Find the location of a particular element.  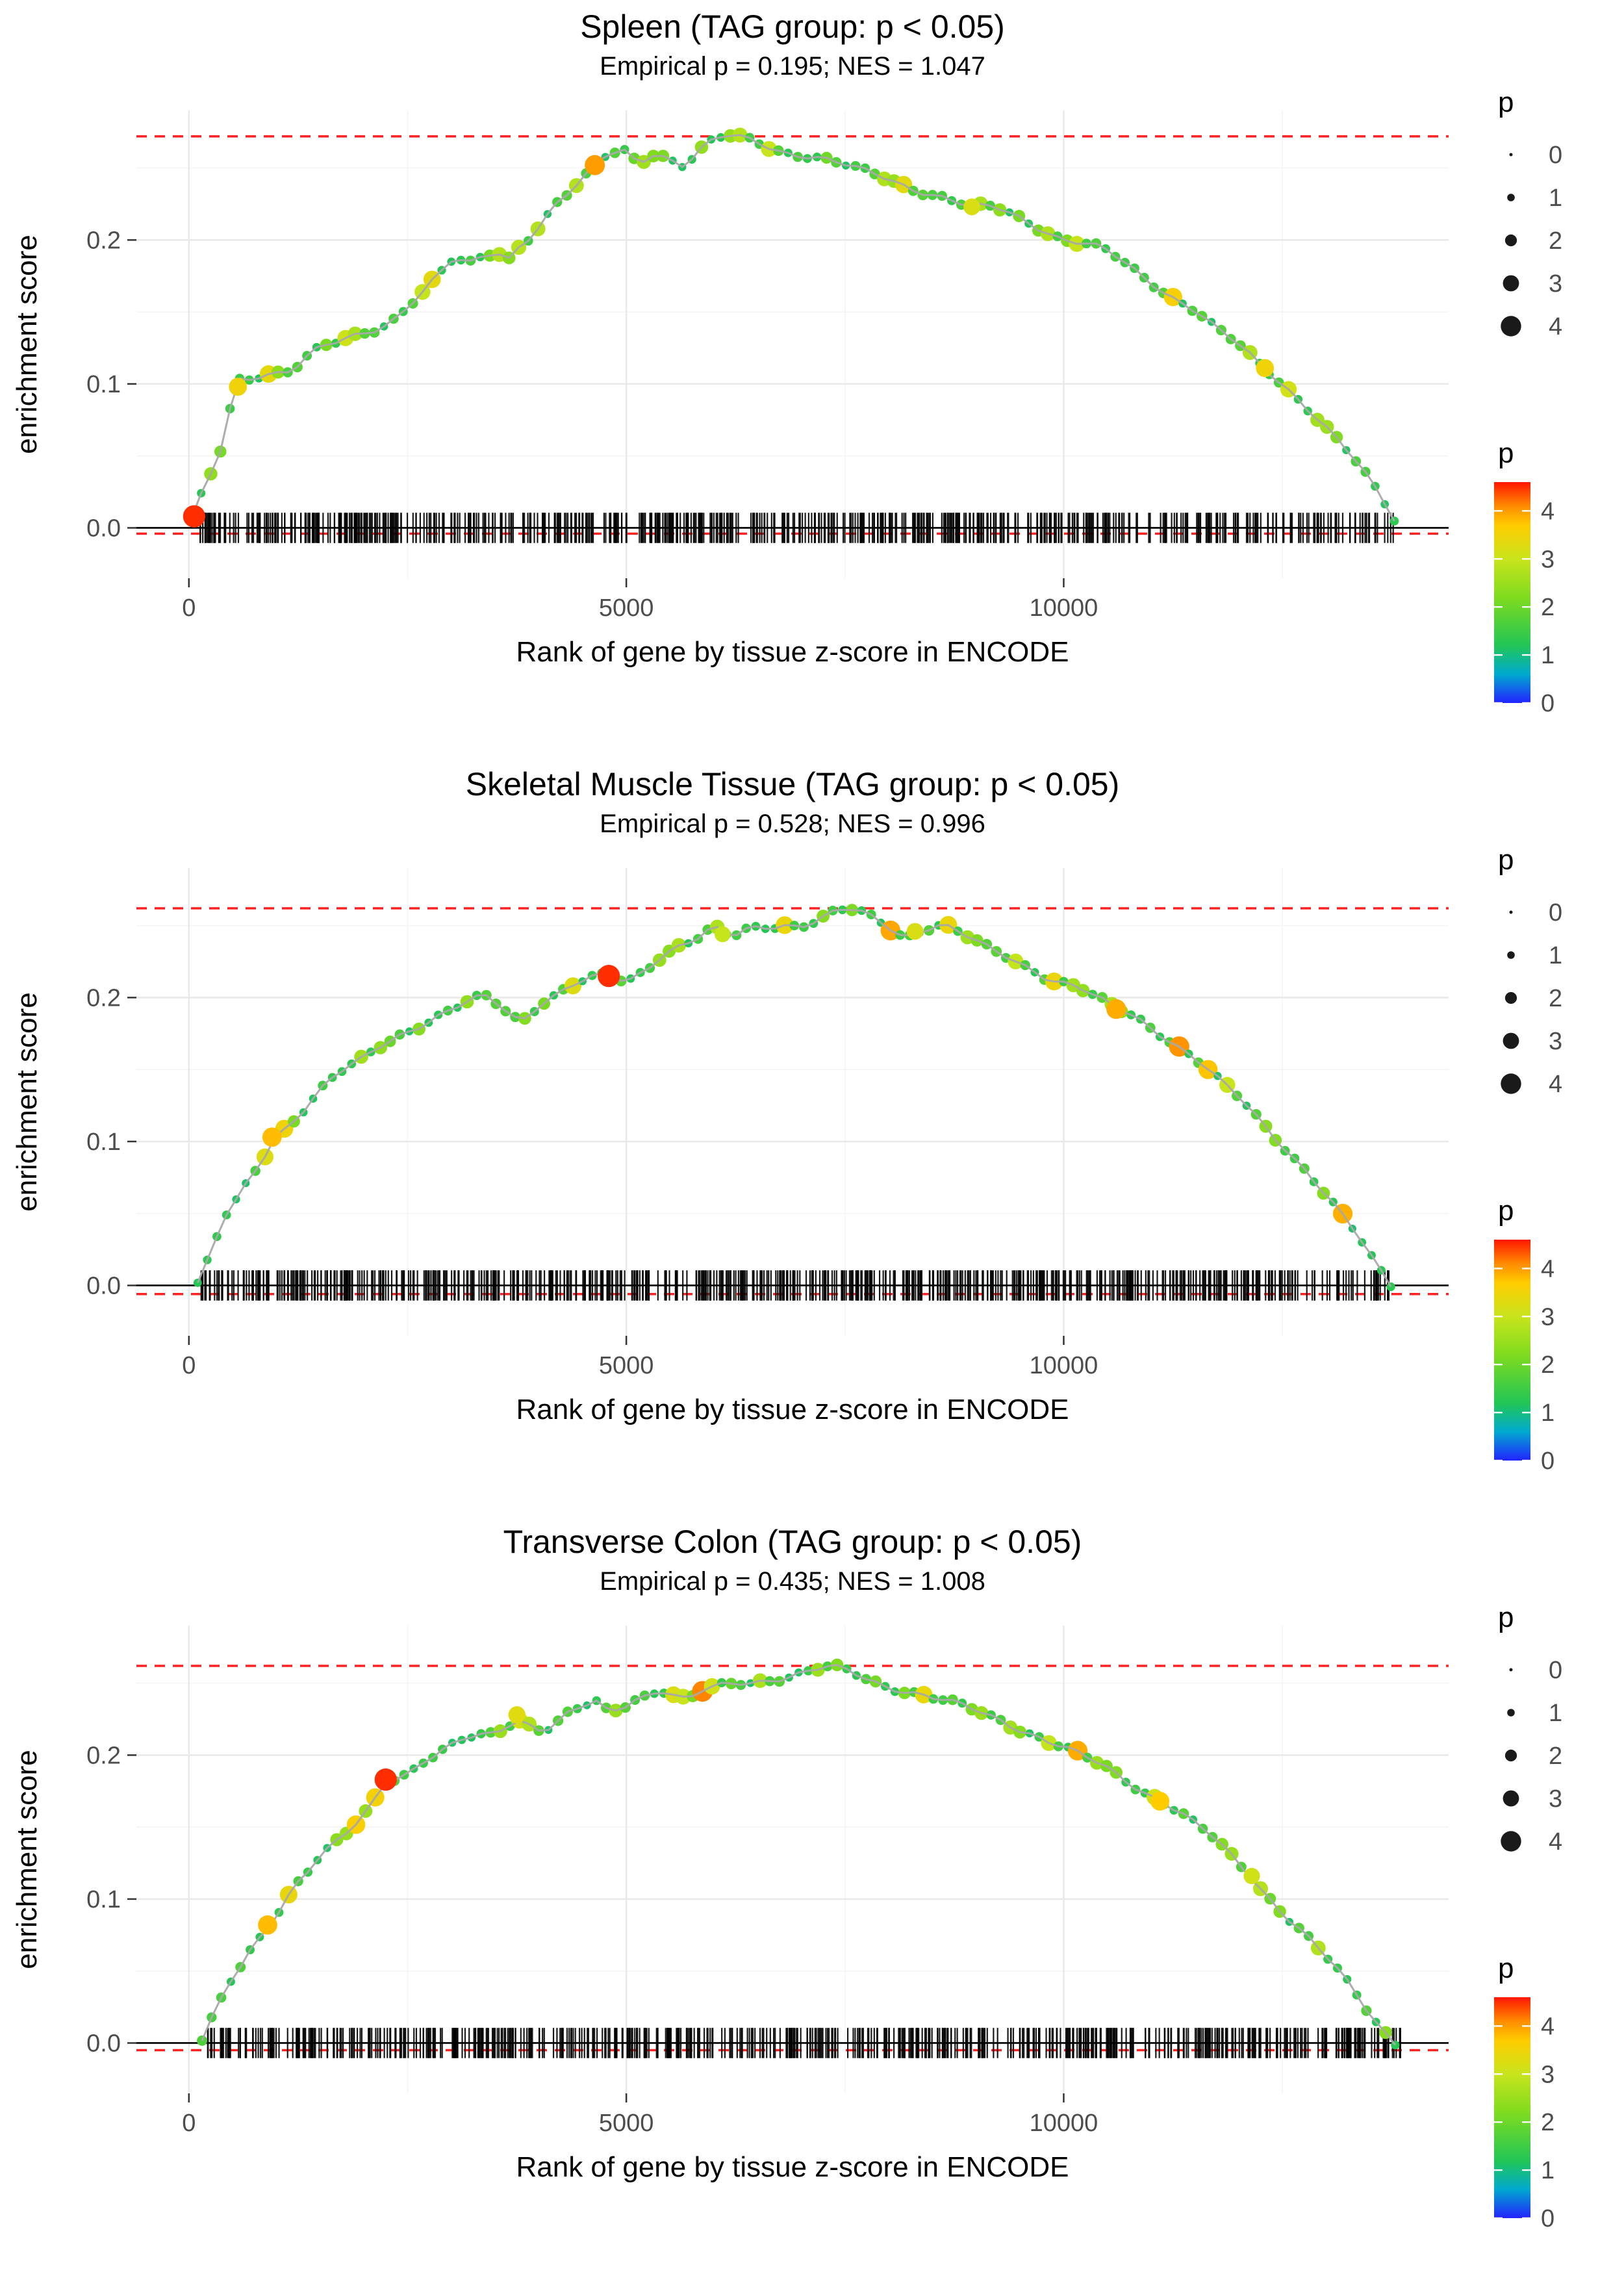

panel-subtitle: Empirical p = 0.435; NES = 1.008 is located at coordinates (792, 1581).